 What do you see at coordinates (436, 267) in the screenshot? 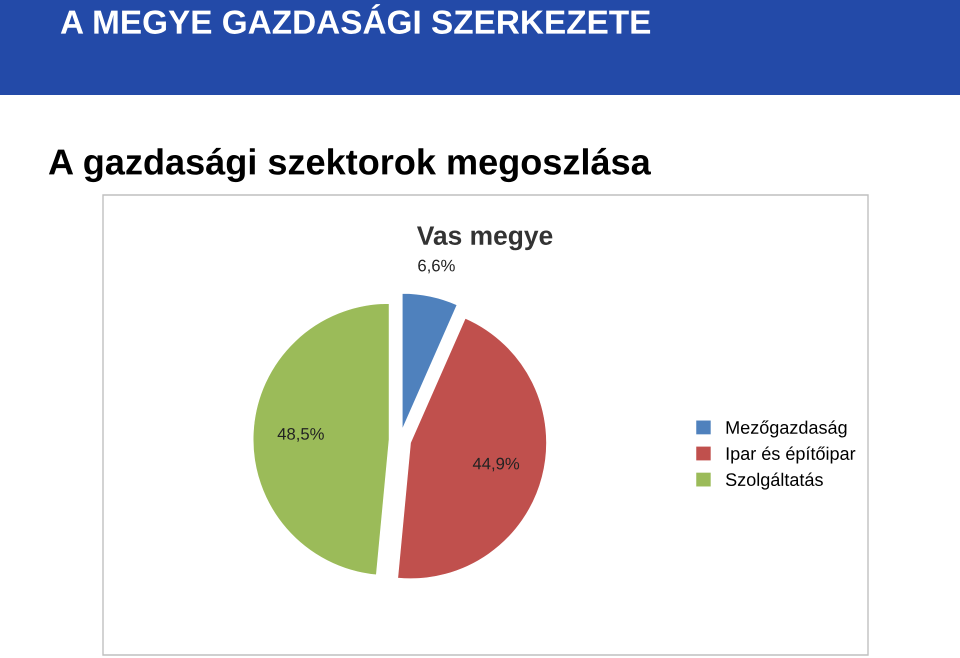
I see `data-label: 6,6%` at bounding box center [436, 267].